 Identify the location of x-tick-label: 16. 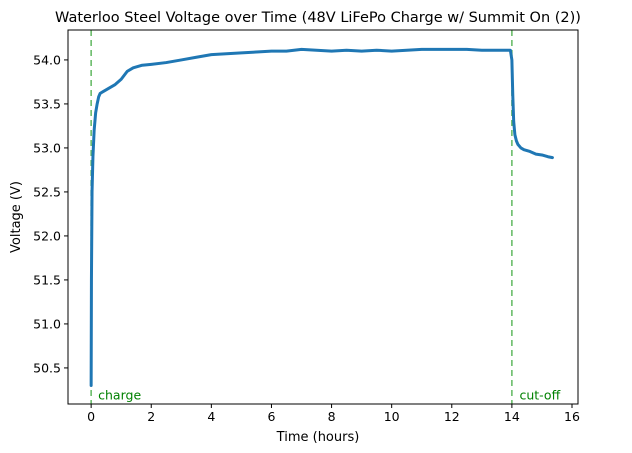
(572, 416).